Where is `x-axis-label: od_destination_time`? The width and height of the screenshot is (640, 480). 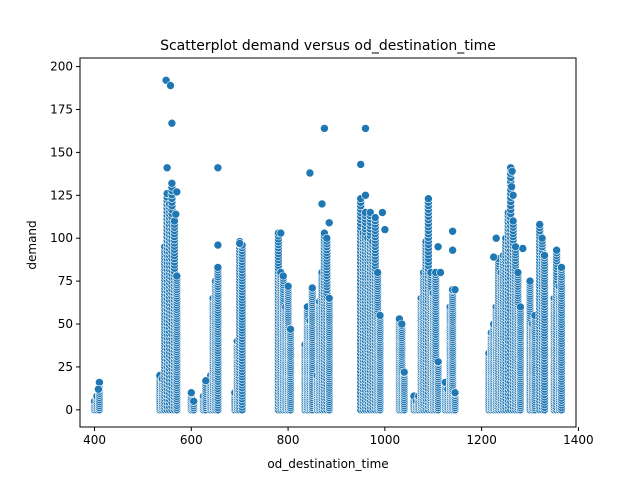
x-axis-label: od_destination_time is located at coordinates (327, 464).